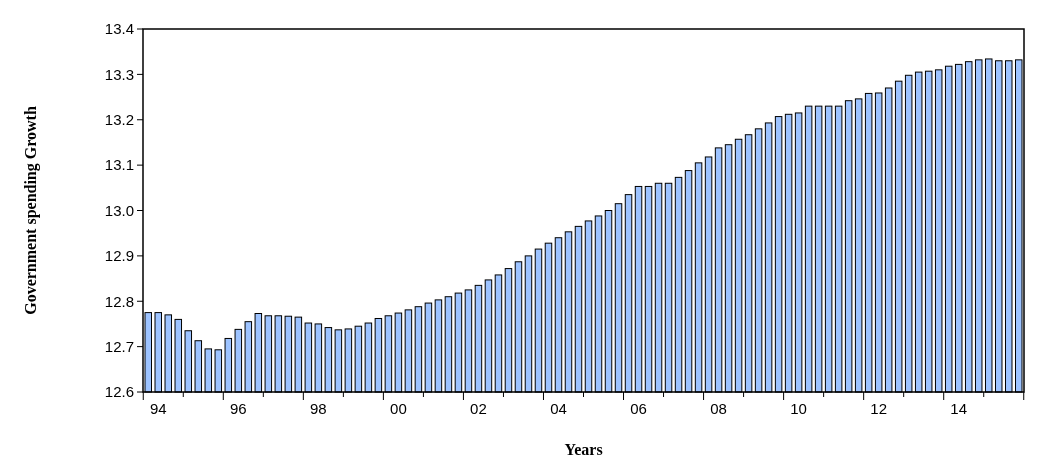 The image size is (1041, 475). Describe the element at coordinates (31, 210) in the screenshot. I see `y-axis-title: Government spending Growth` at that location.